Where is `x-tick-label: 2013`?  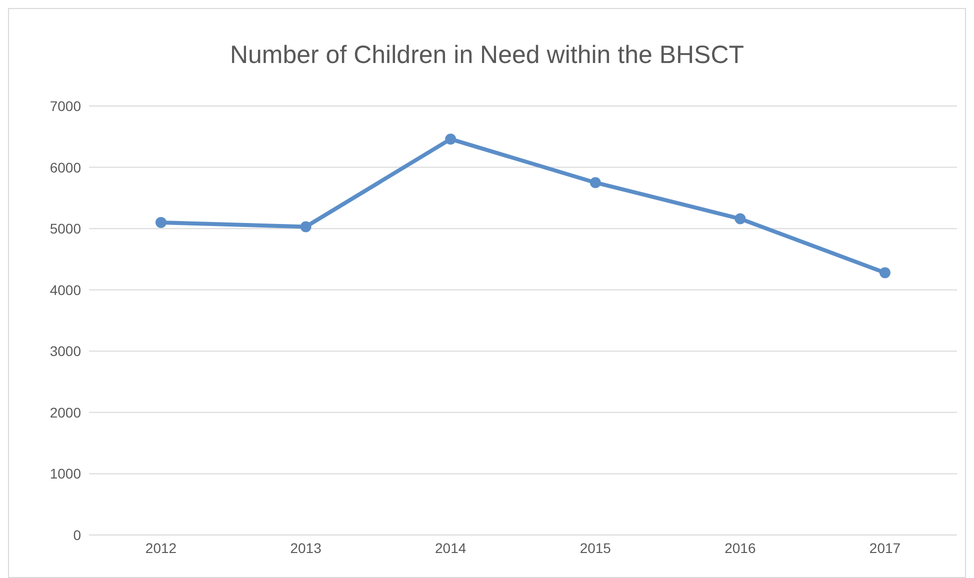
x-tick-label: 2013 is located at coordinates (306, 548).